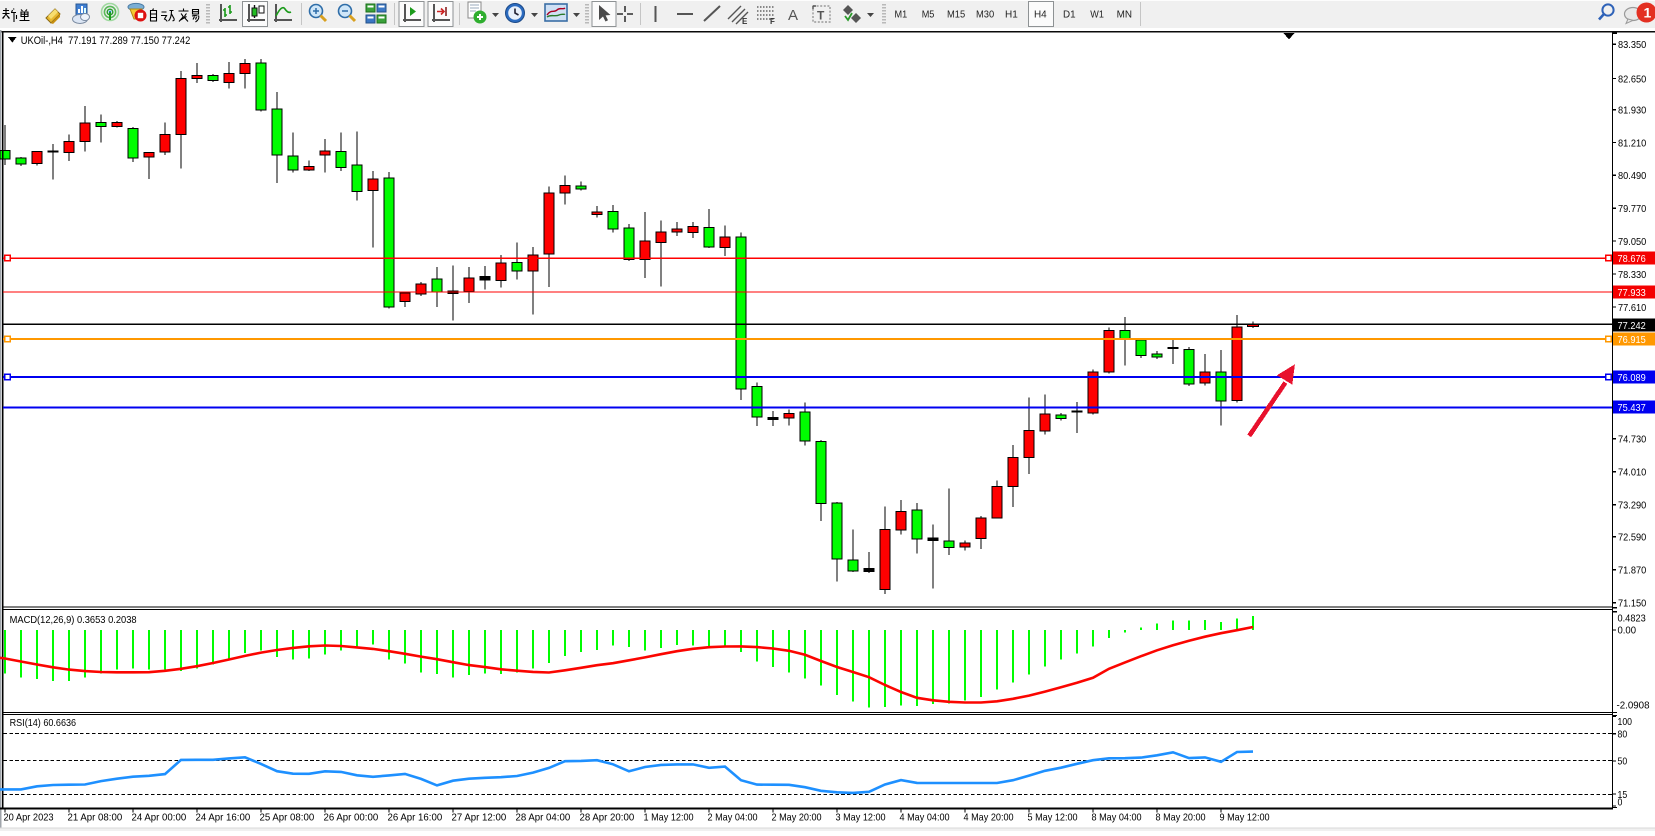 The width and height of the screenshot is (1655, 836). I want to click on svg-text: 0.4823, so click(1632, 619).